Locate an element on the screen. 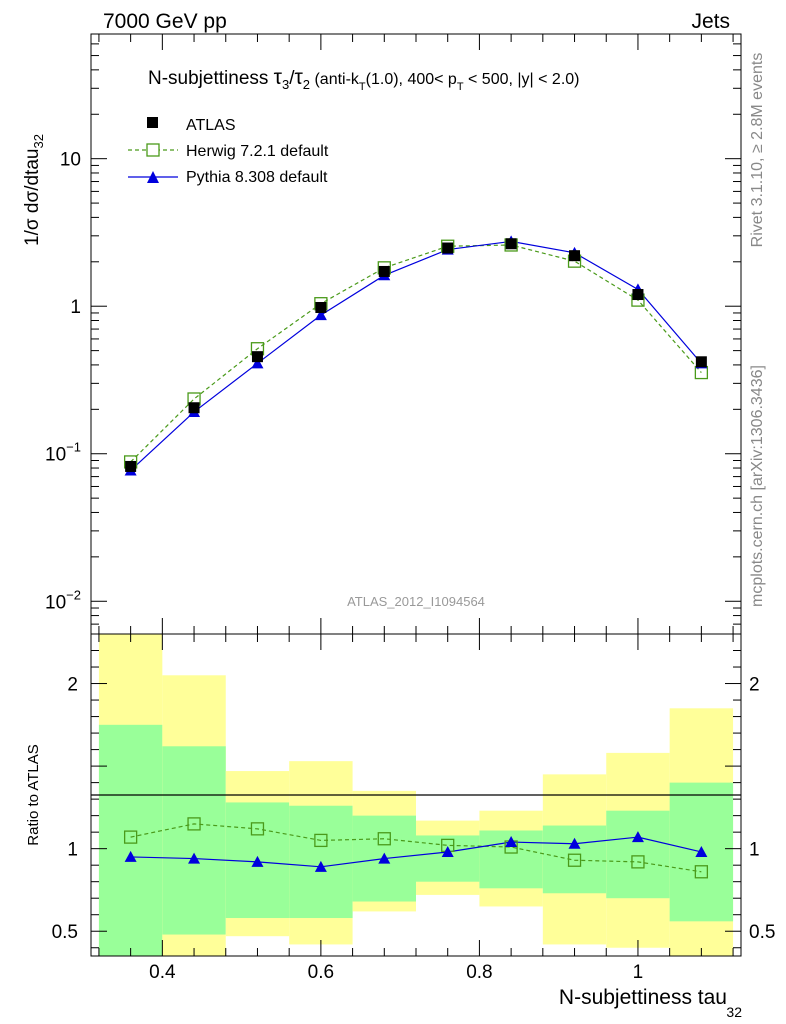  ratio-y-tick-label-right: 2 is located at coordinates (754, 685).